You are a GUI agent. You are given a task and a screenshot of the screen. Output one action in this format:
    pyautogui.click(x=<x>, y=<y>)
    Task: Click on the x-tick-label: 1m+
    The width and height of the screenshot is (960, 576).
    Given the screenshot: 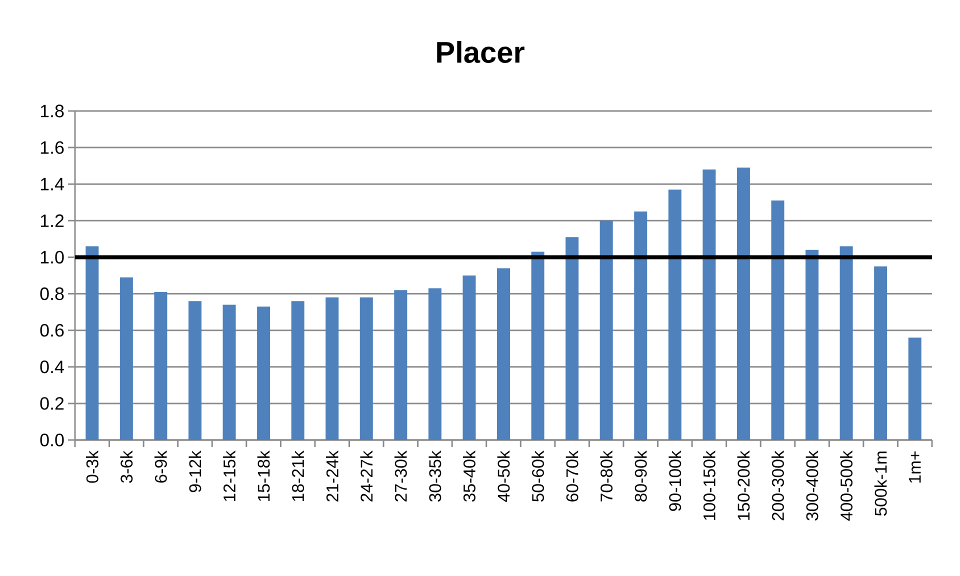 What is the action you would take?
    pyautogui.click(x=915, y=467)
    